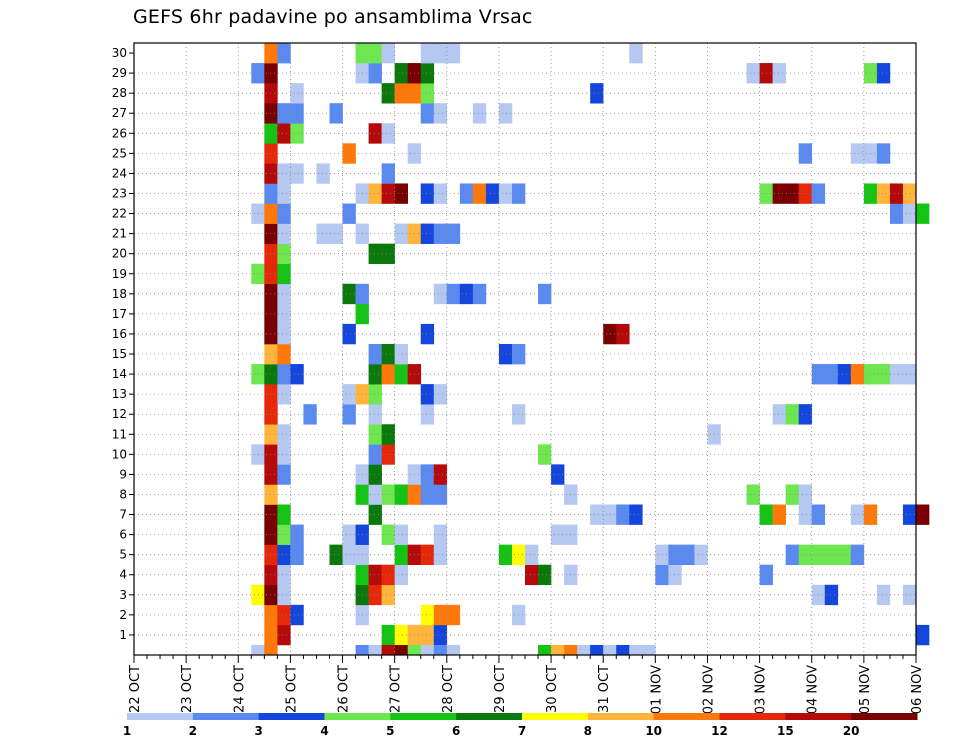  Describe the element at coordinates (119, 53) in the screenshot. I see `y-tick-label: 30` at that location.